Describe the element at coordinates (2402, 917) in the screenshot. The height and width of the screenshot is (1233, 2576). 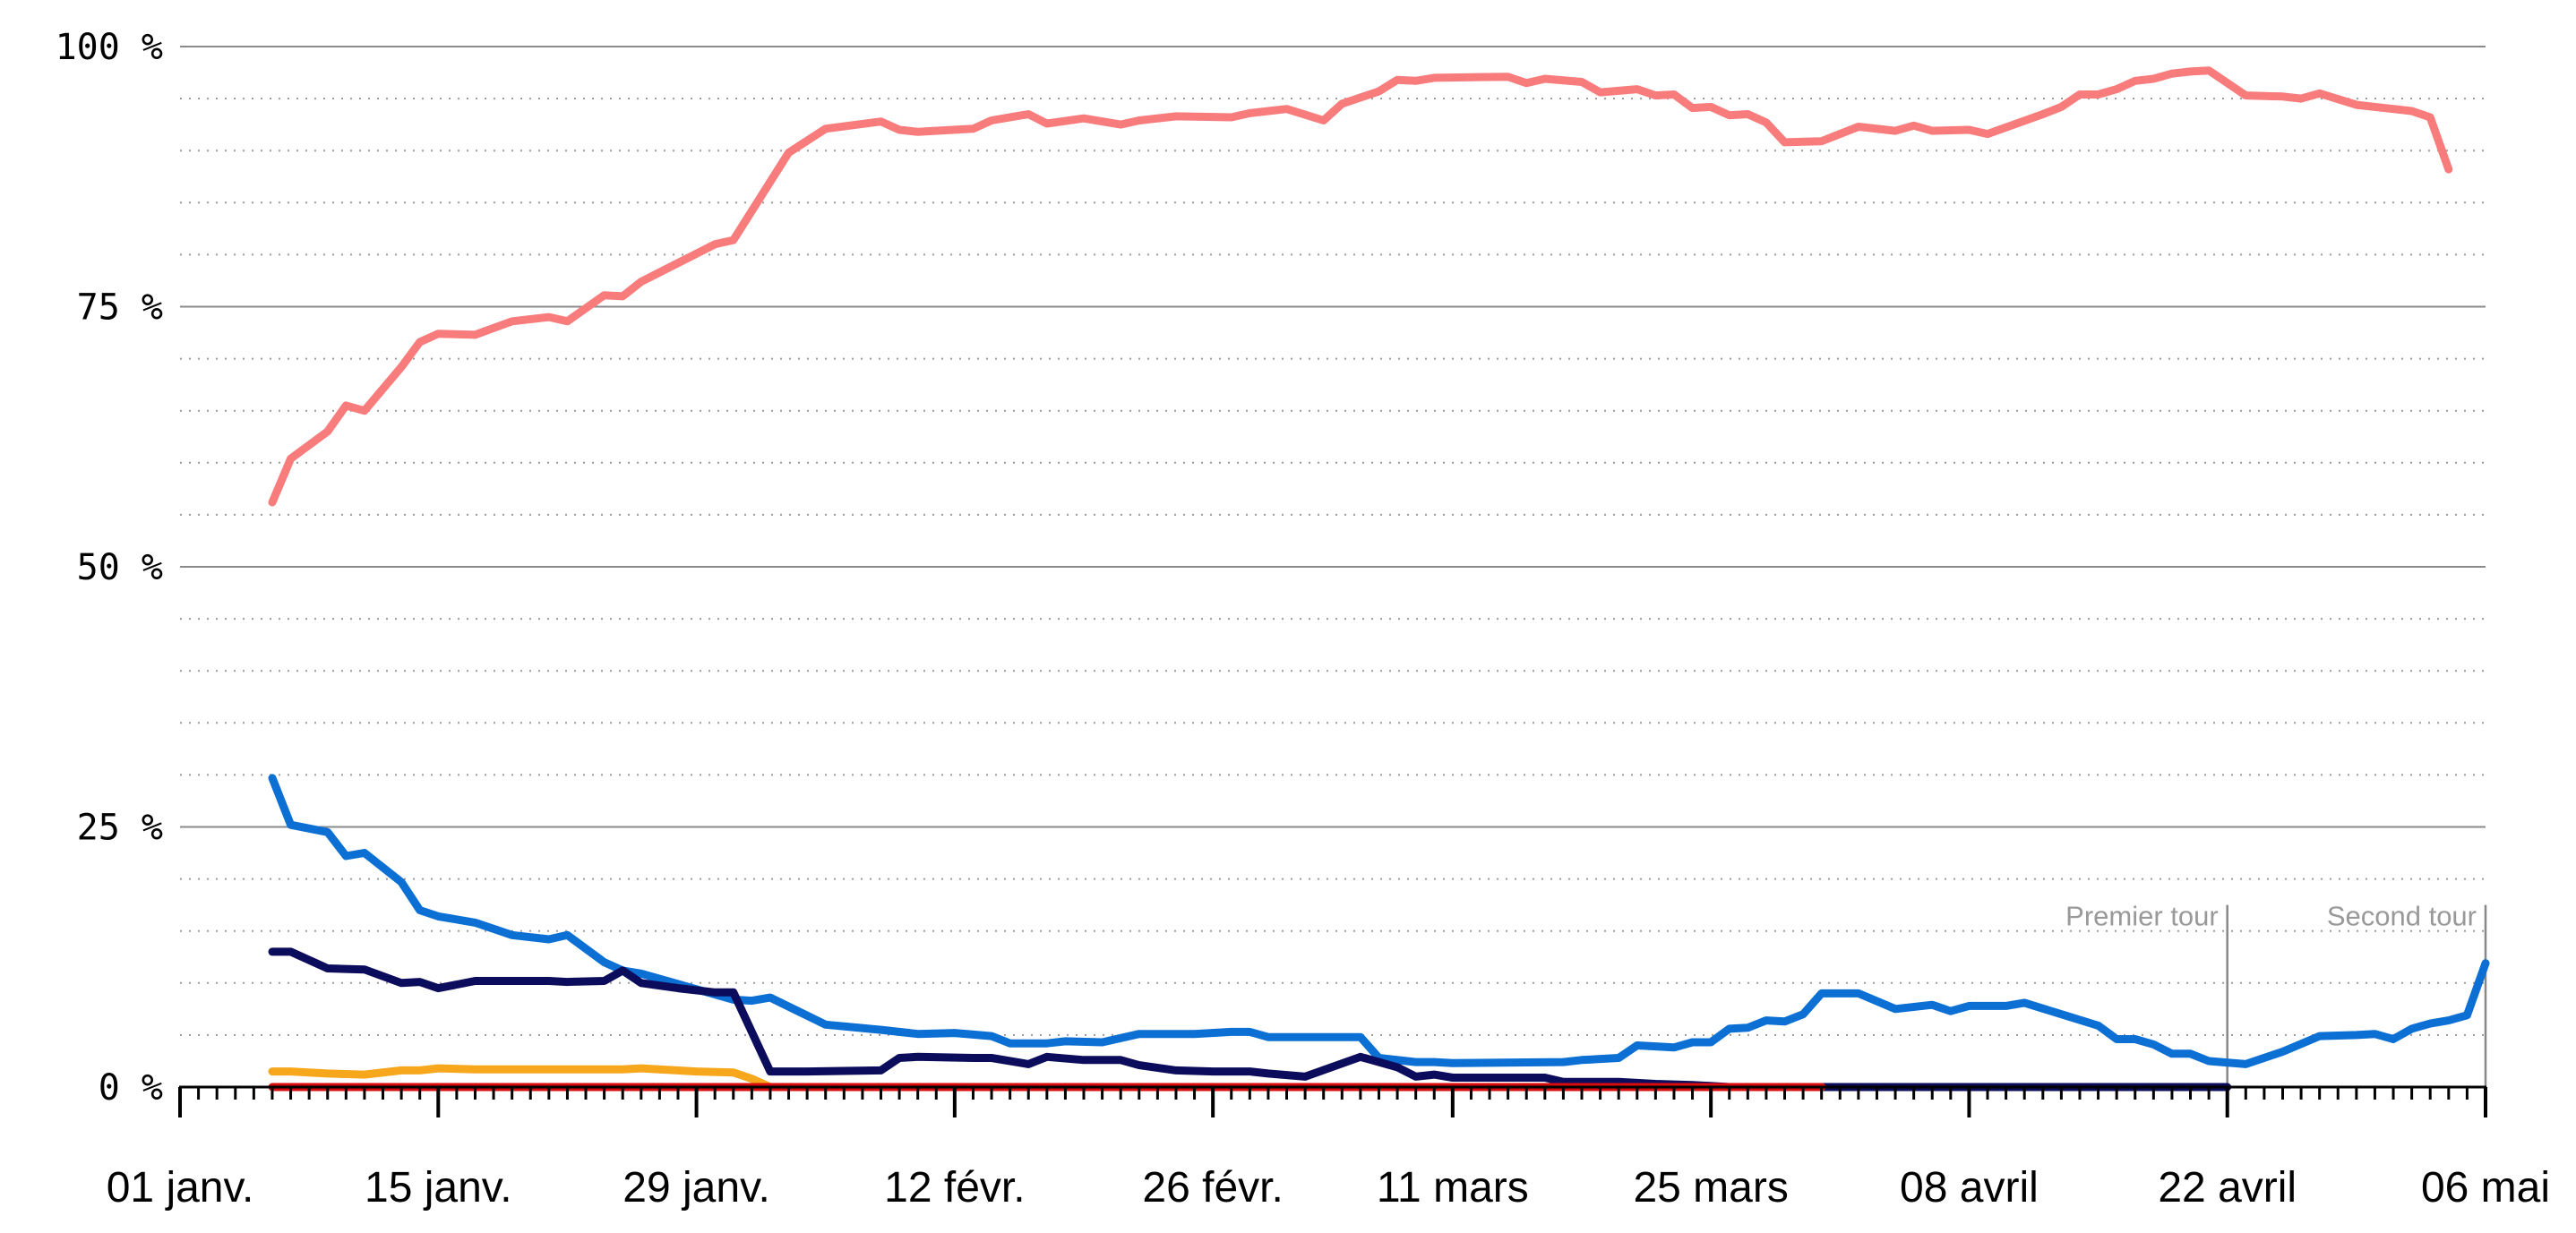
I see `round-marker-label: Second tour` at that location.